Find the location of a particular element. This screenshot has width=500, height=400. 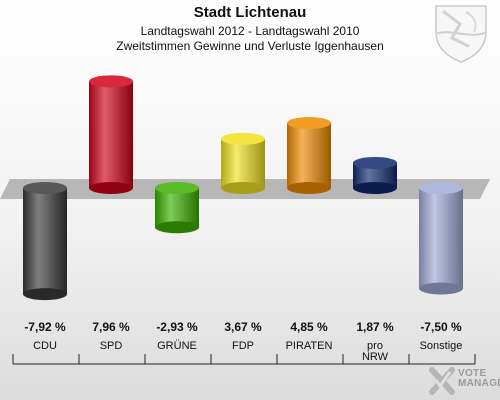

bar-piraten is located at coordinates (309, 155).